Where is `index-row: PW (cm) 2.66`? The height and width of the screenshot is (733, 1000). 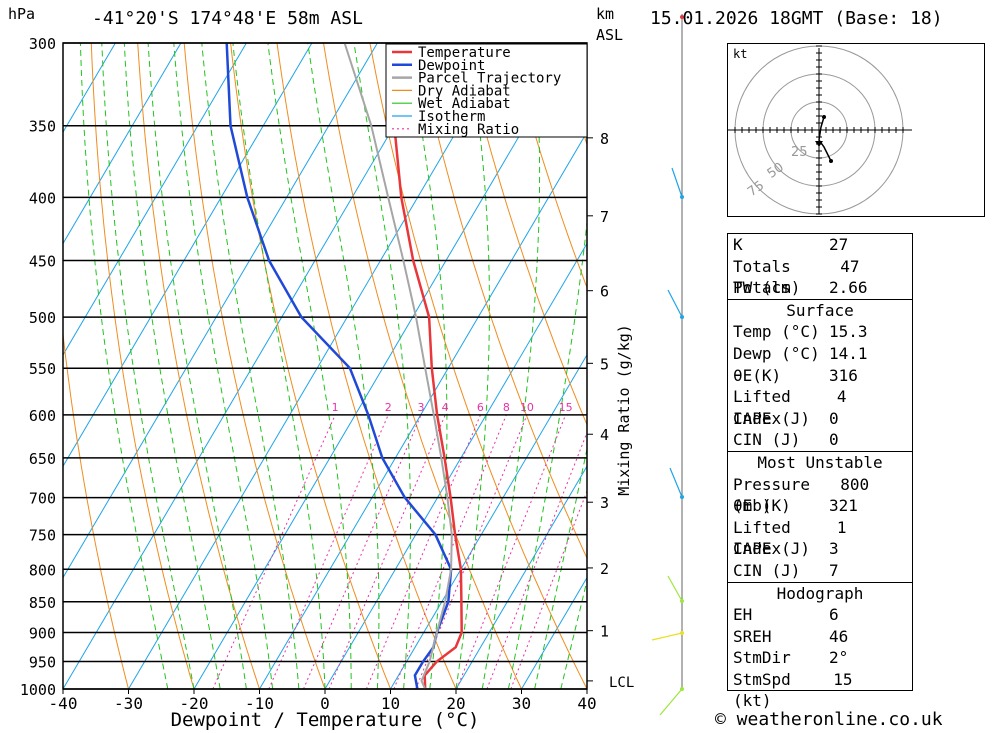
index-row: PW (cm) 2.66 is located at coordinates (800, 288).